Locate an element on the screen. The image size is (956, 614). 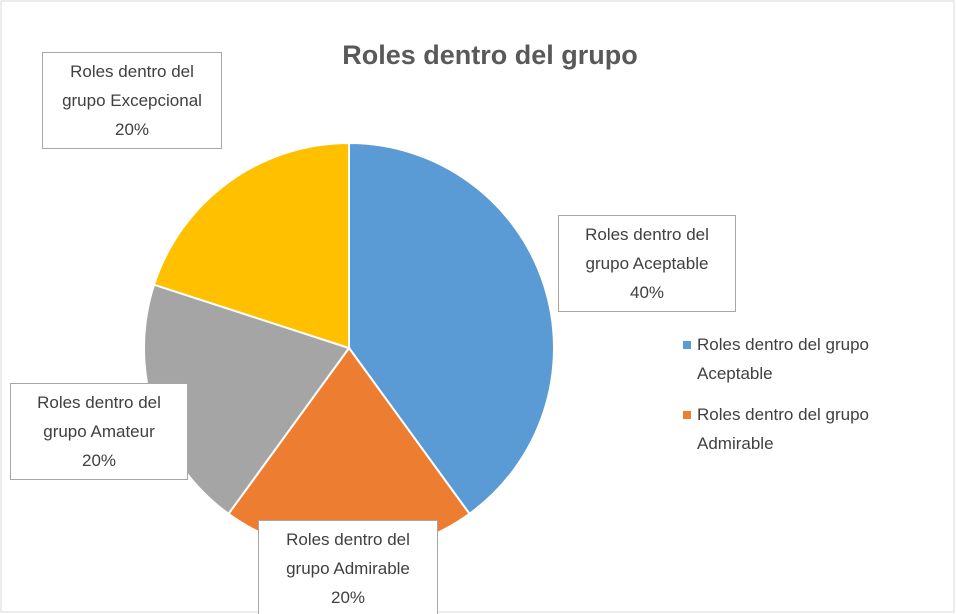
data-label: Roles dentro del grupo Excepcional 20% is located at coordinates (132, 100).